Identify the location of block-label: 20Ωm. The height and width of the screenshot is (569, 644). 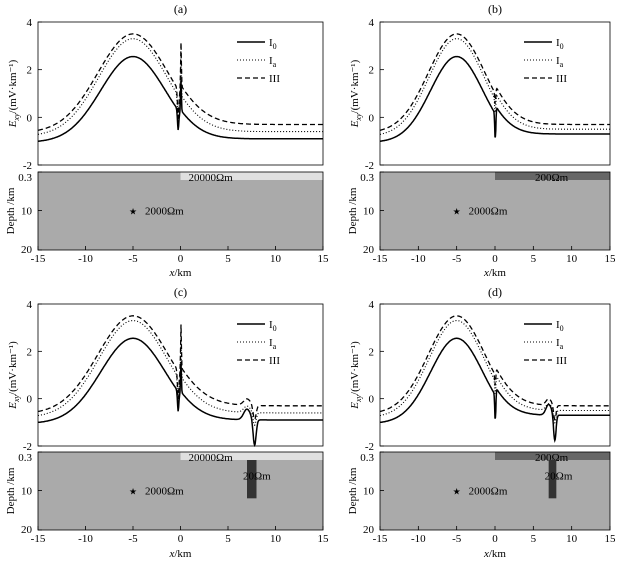
(559, 476).